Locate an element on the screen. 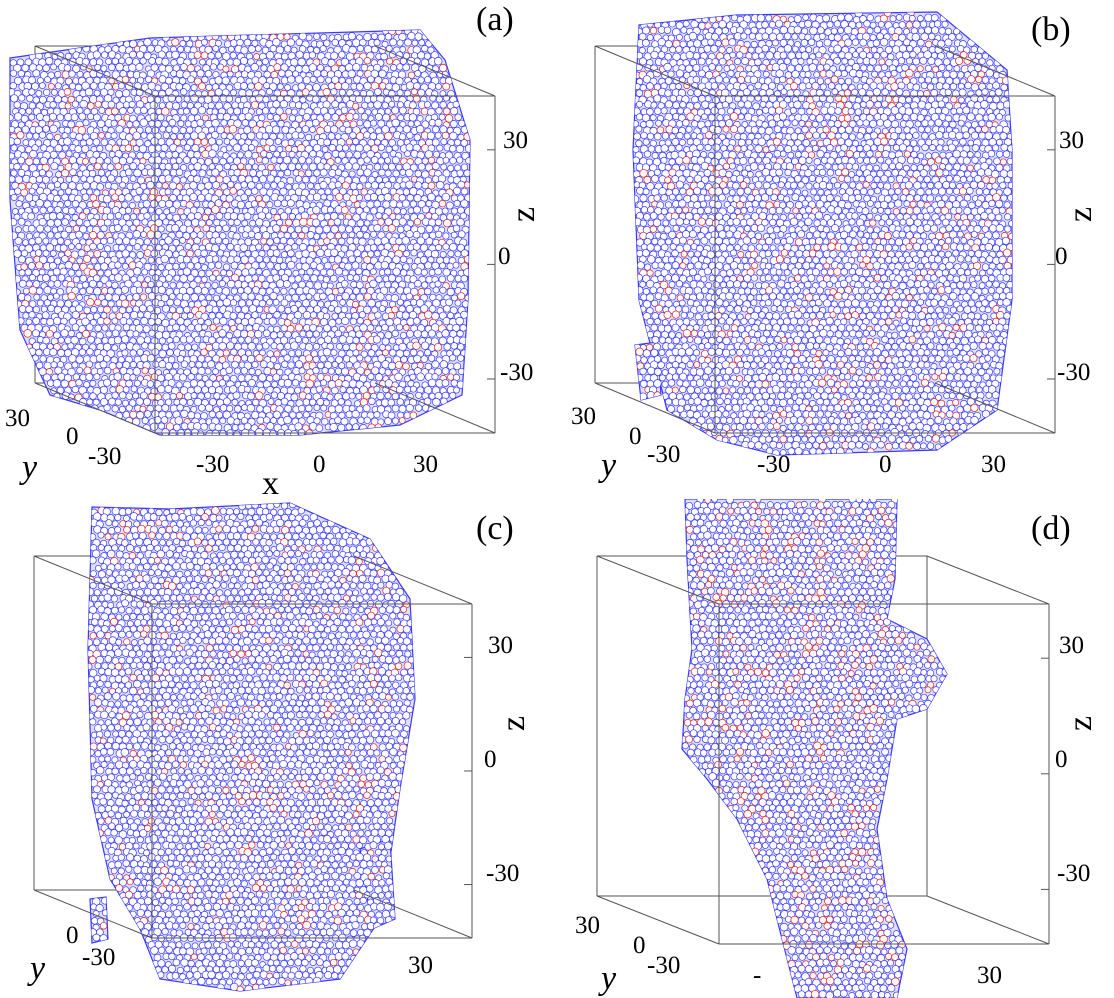 The width and height of the screenshot is (1114, 998). x-tick-left: - is located at coordinates (757, 975).